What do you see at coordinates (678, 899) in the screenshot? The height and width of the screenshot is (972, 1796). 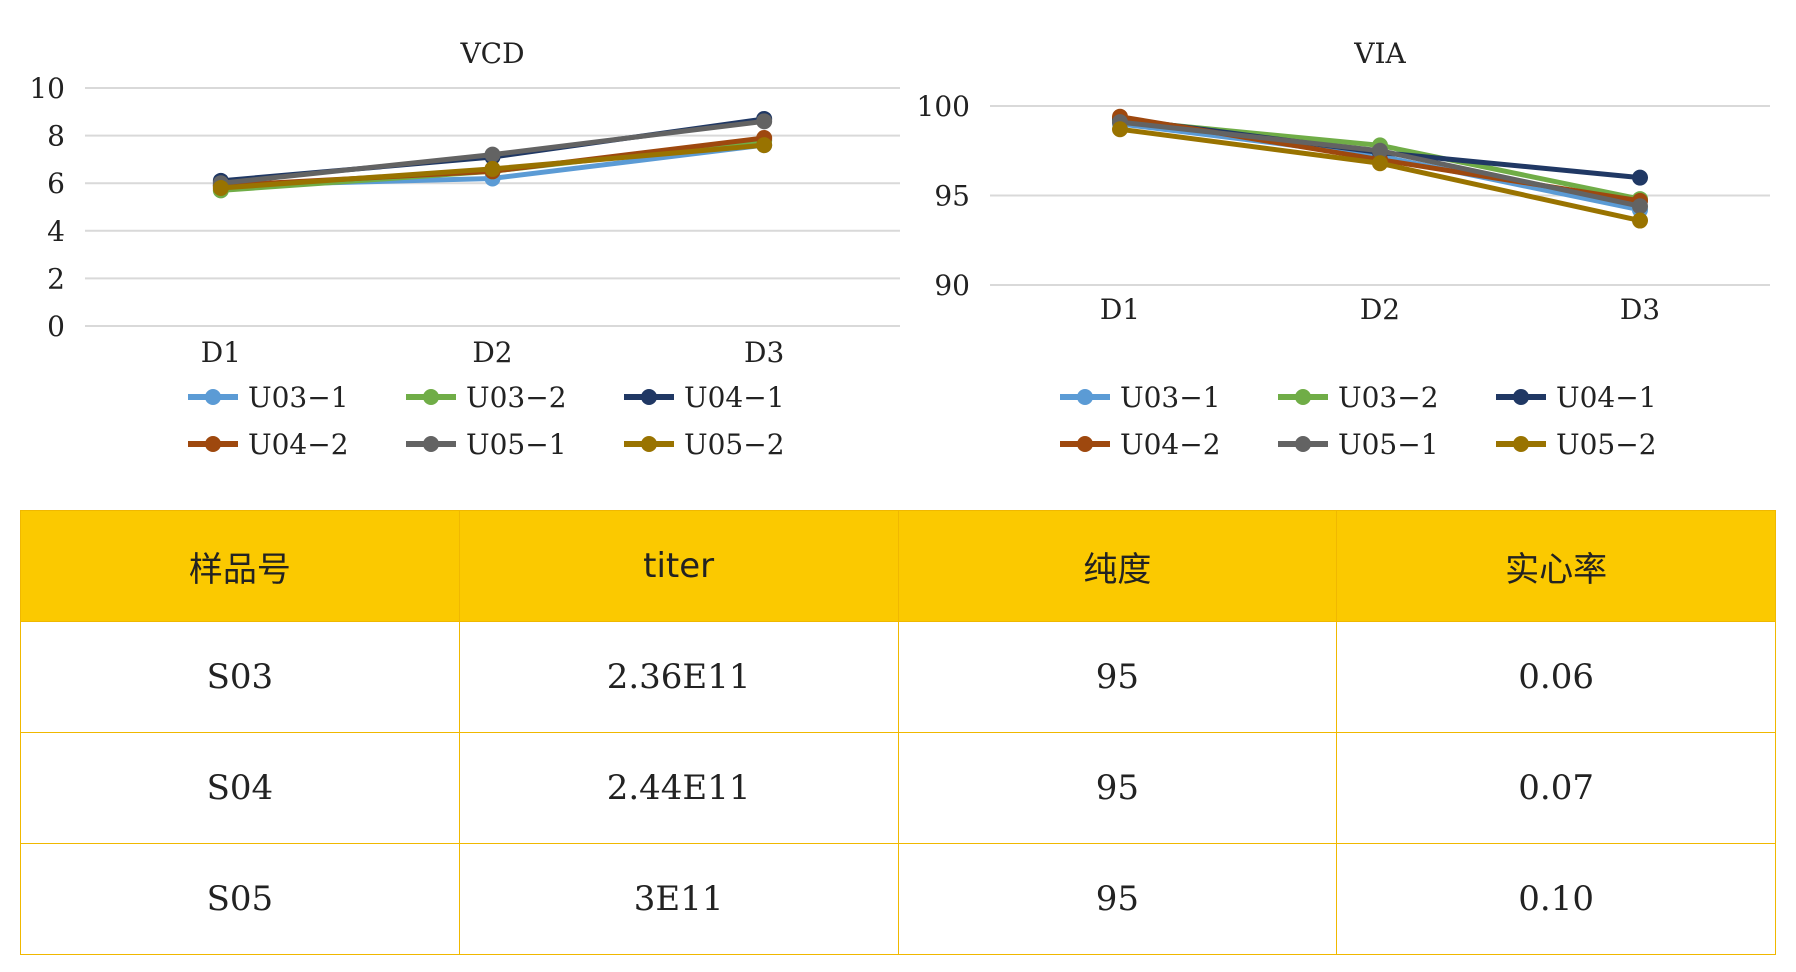 I see `cell-titer: 3E11` at bounding box center [678, 899].